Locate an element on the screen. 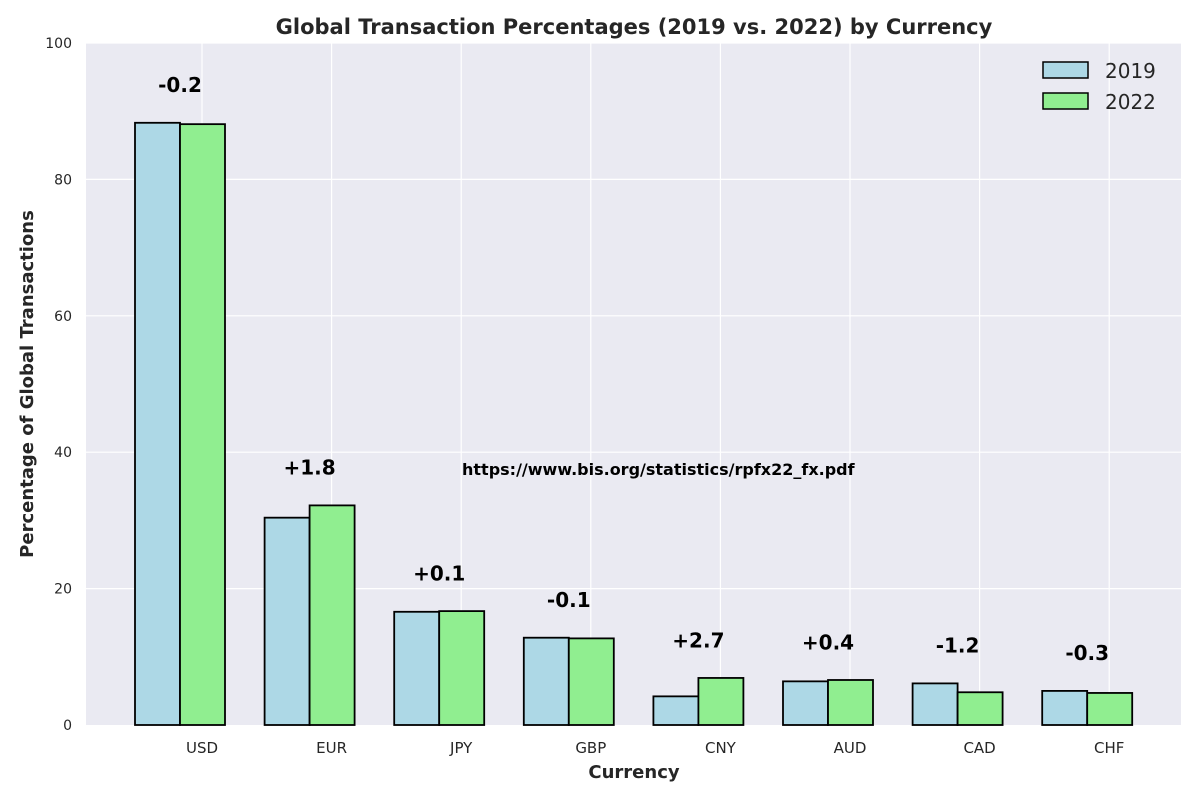  legend-label-2022: 2022 is located at coordinates (1130, 102).